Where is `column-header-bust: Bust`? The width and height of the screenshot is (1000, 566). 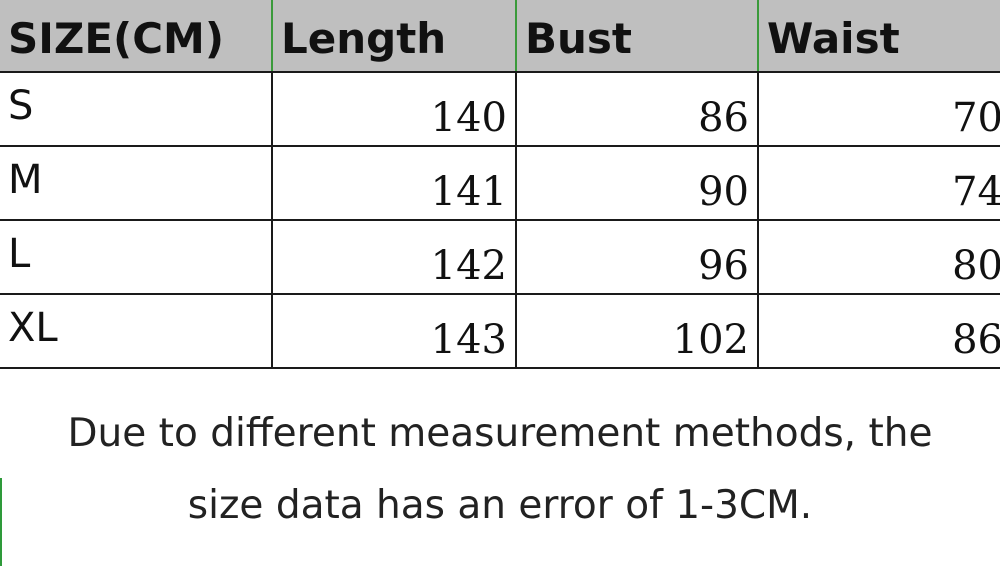 column-header-bust: Bust is located at coordinates (637, 36).